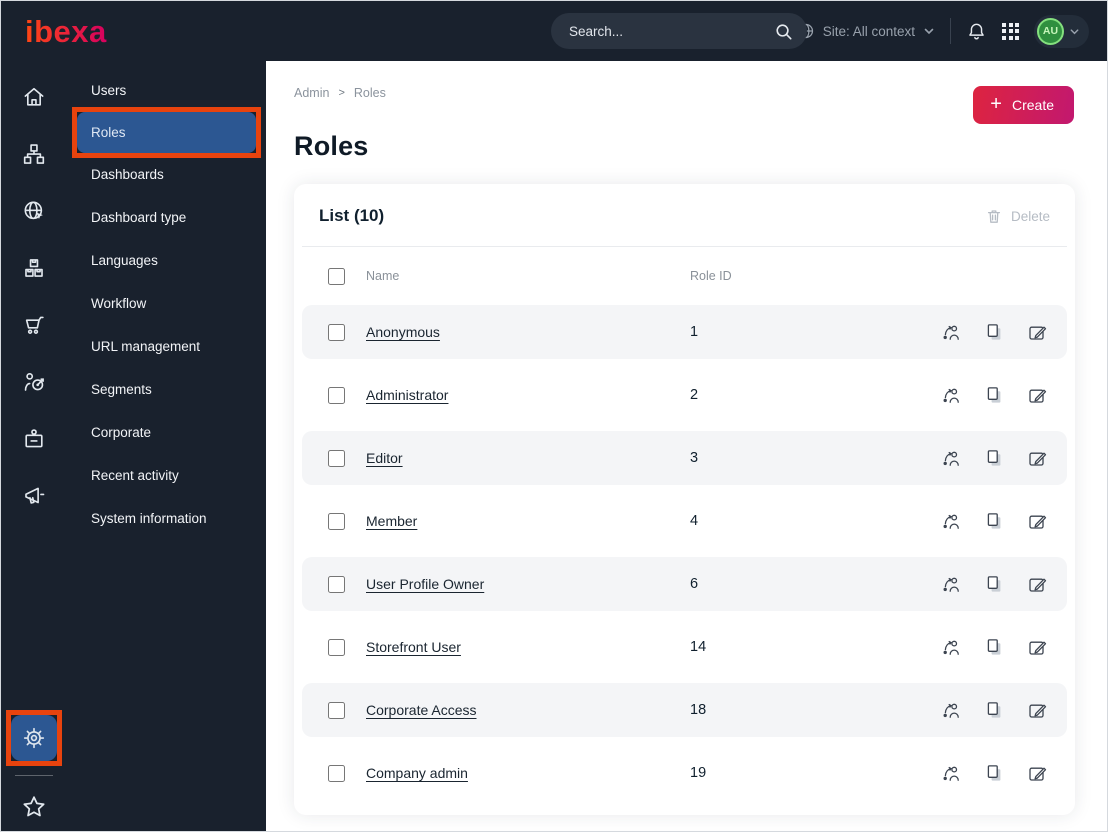 The height and width of the screenshot is (832, 1108). Describe the element at coordinates (976, 31) in the screenshot. I see `notifications-bell-icon` at that location.